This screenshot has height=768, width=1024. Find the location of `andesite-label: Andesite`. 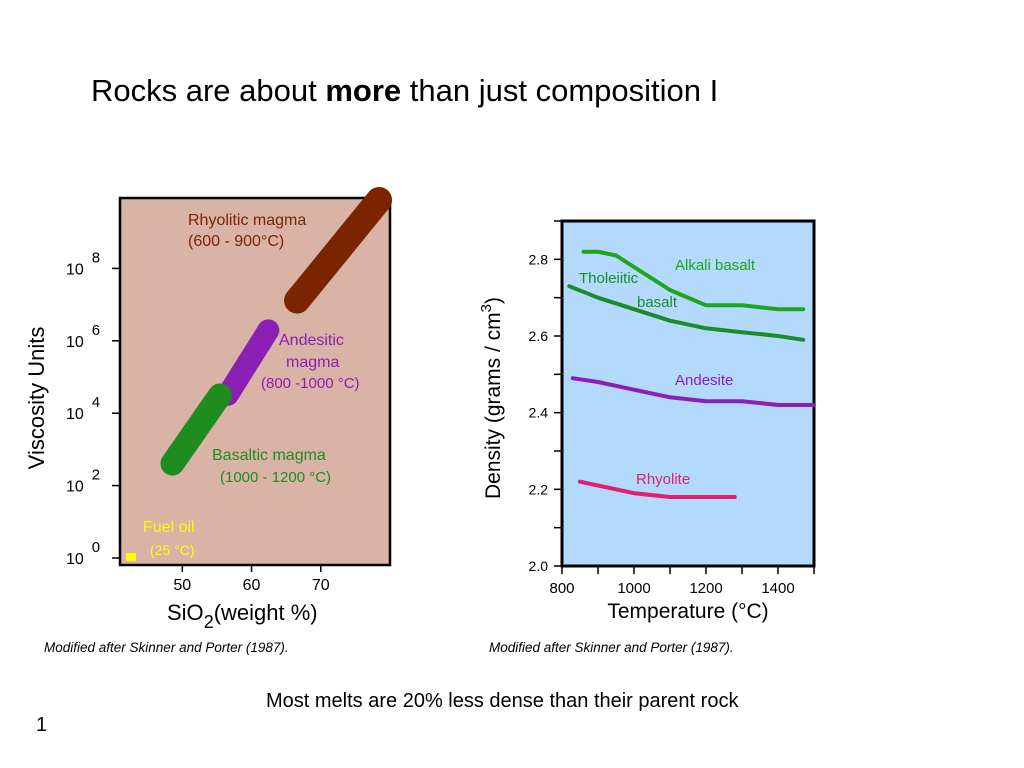

andesite-label: Andesite is located at coordinates (704, 380).